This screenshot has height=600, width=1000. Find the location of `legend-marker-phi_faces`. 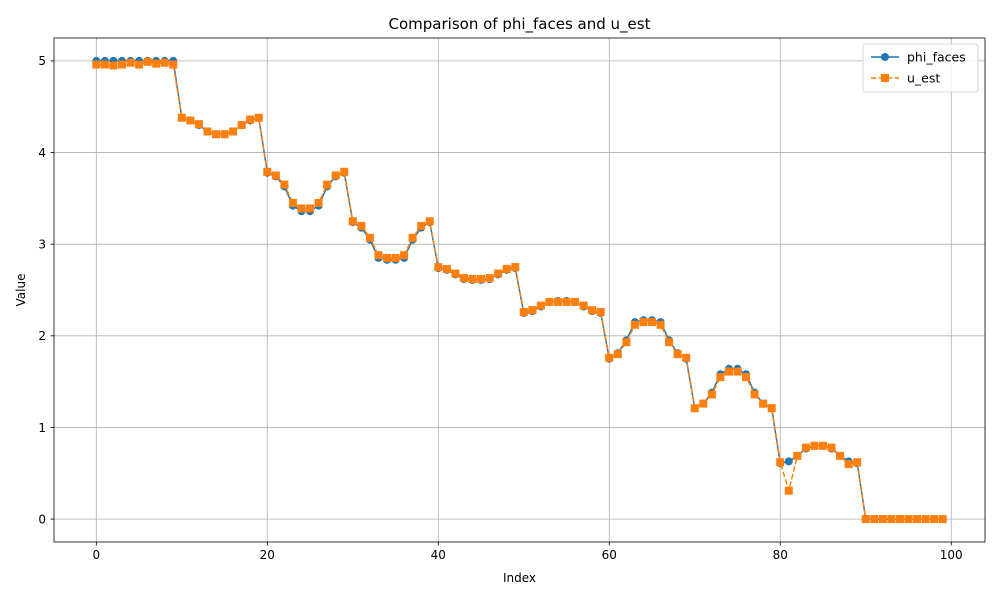

legend-marker-phi_faces is located at coordinates (885, 57).